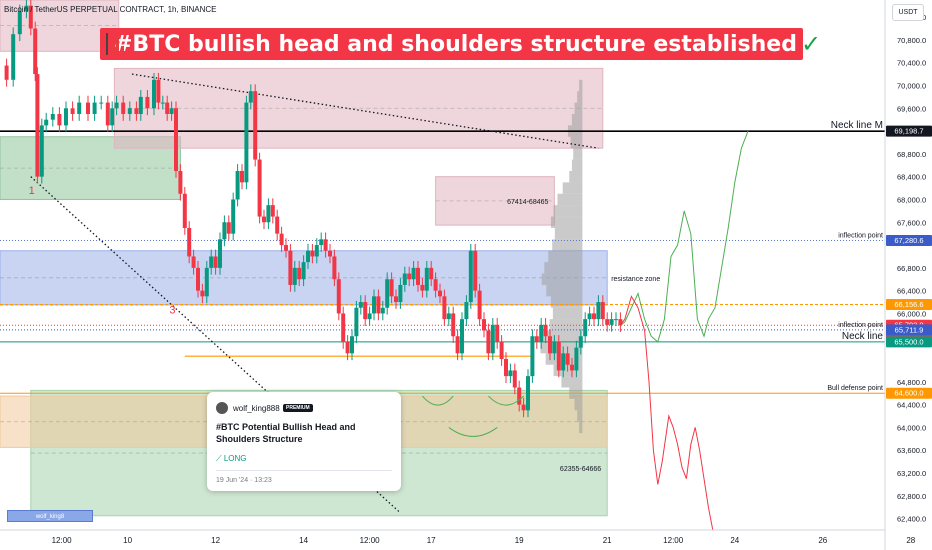 The height and width of the screenshot is (550, 932). I want to click on pattern-point-label: 1, so click(32, 191).